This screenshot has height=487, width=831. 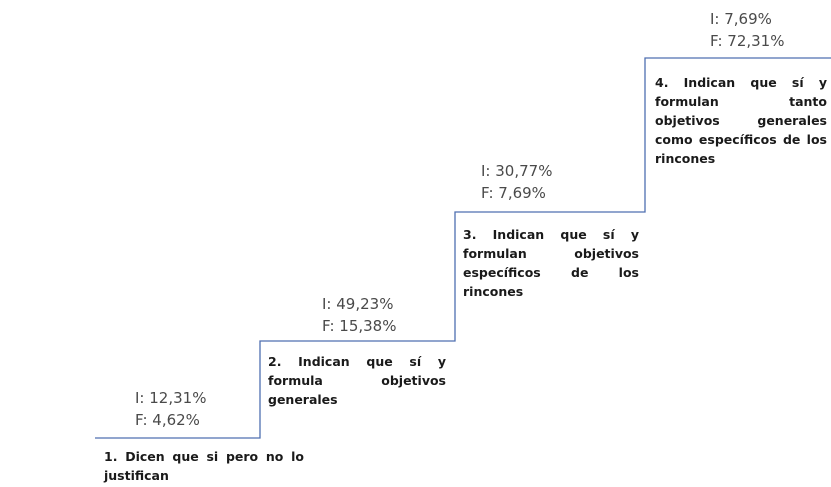 What do you see at coordinates (359, 315) in the screenshot?
I see `step-2-percentages: I: 49,23% F: 15,38%` at bounding box center [359, 315].